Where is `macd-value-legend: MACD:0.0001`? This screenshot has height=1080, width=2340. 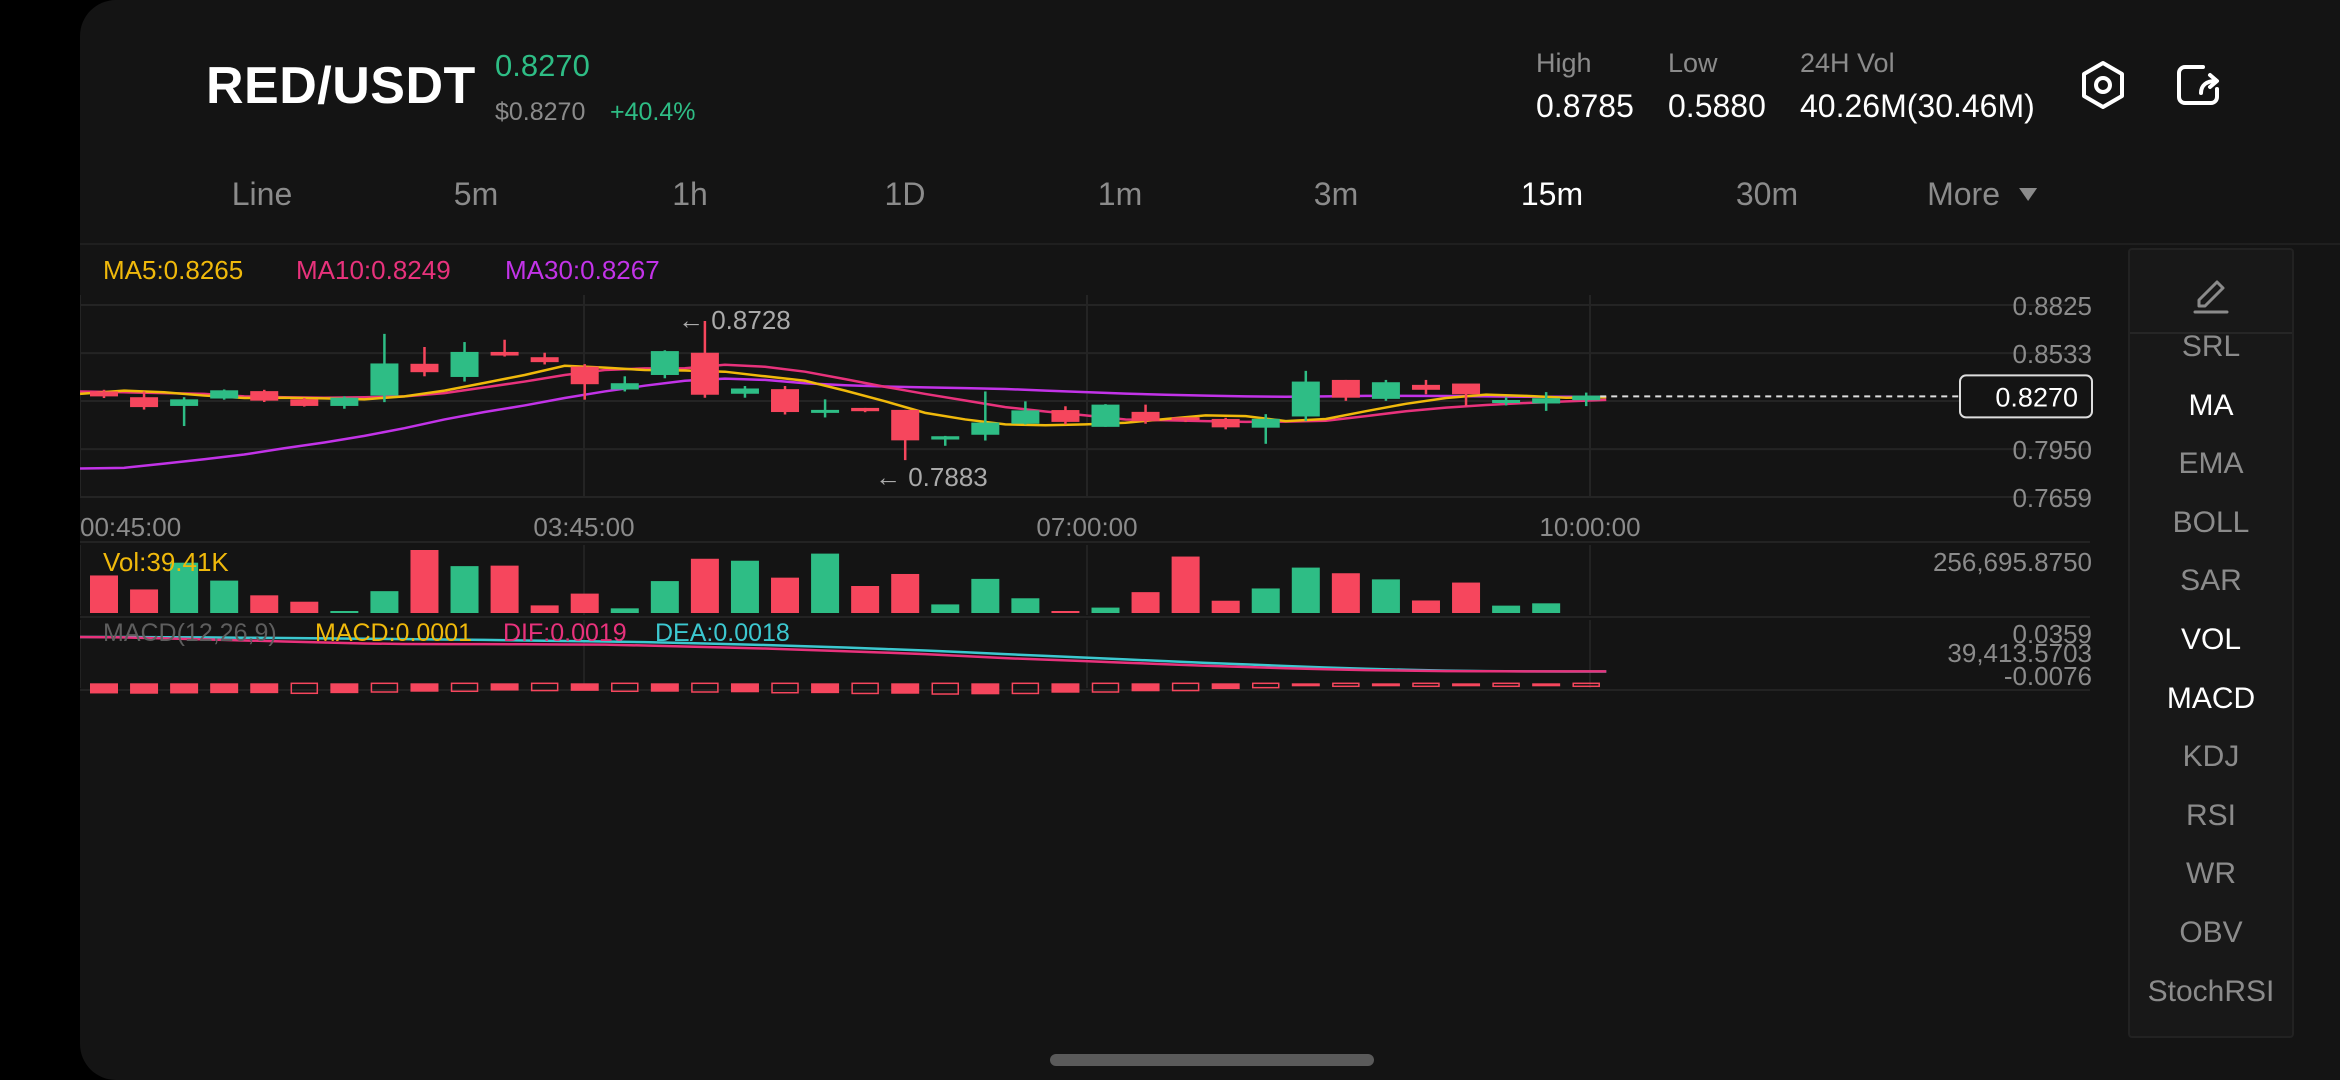 macd-value-legend: MACD:0.0001 is located at coordinates (393, 633).